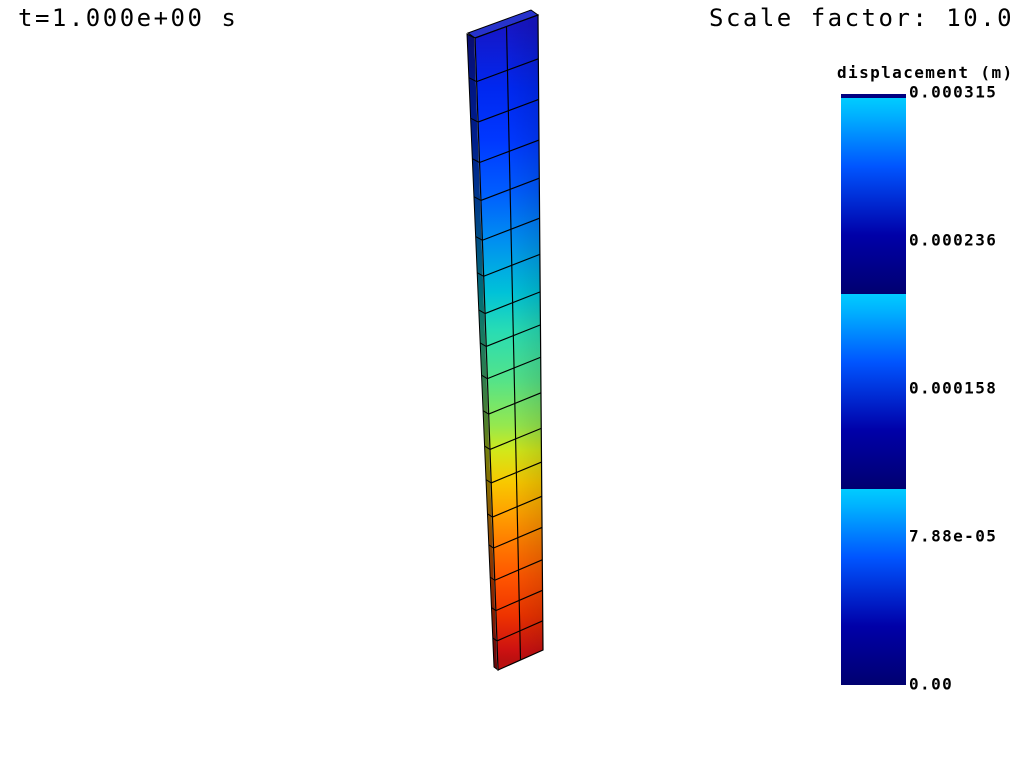 Image resolution: width=1024 pixels, height=768 pixels. What do you see at coordinates (953, 92) in the screenshot?
I see `legend-tick-label: 0.000315` at bounding box center [953, 92].